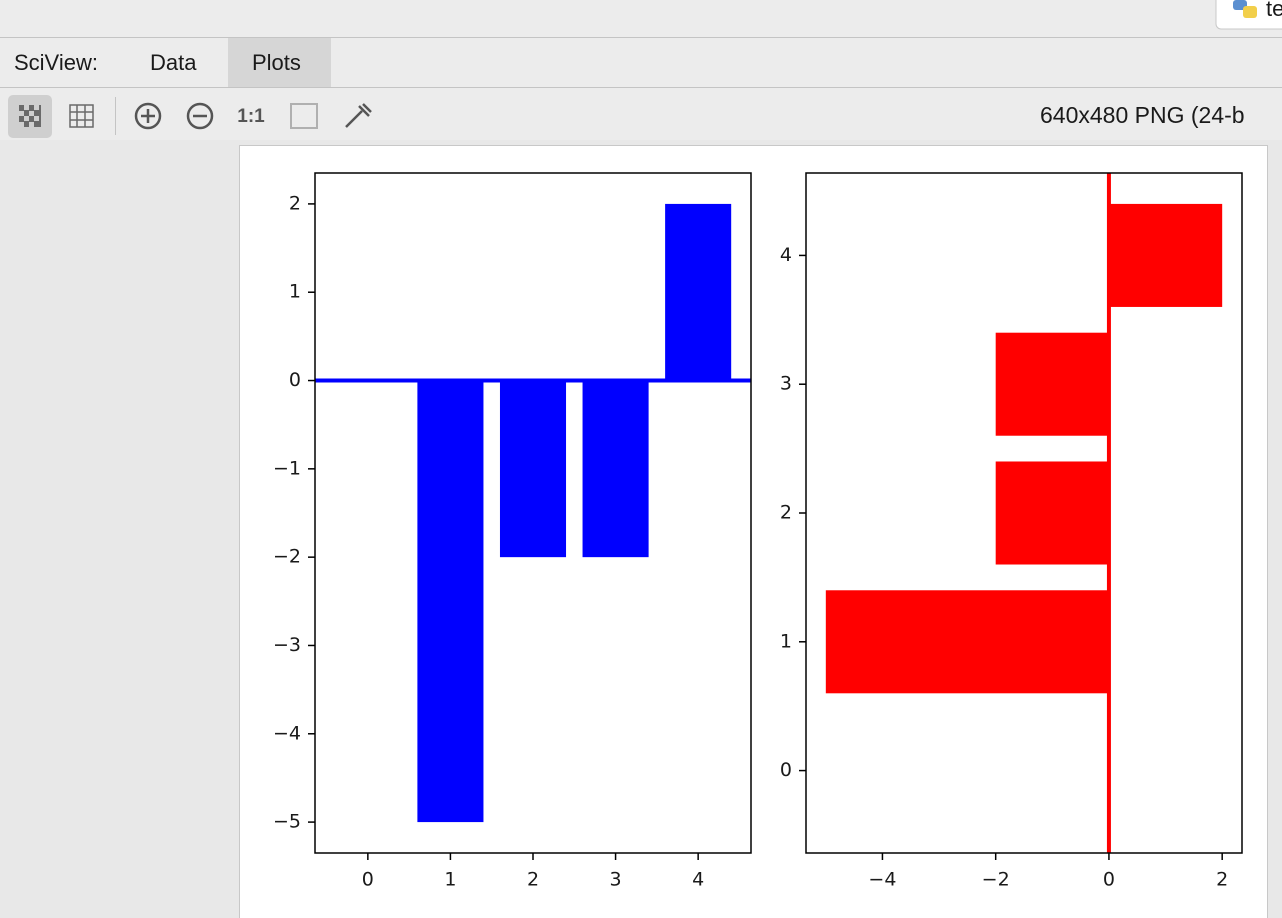 The height and width of the screenshot is (918, 1282). Describe the element at coordinates (81, 116) in the screenshot. I see `grid-toggle` at that location.